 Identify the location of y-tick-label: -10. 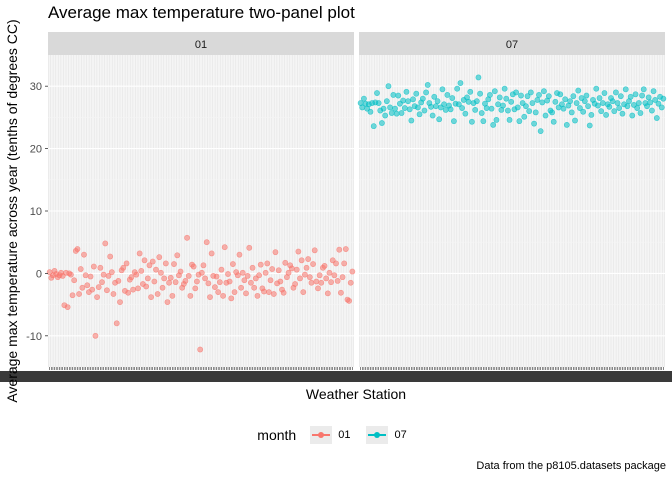
(34, 337).